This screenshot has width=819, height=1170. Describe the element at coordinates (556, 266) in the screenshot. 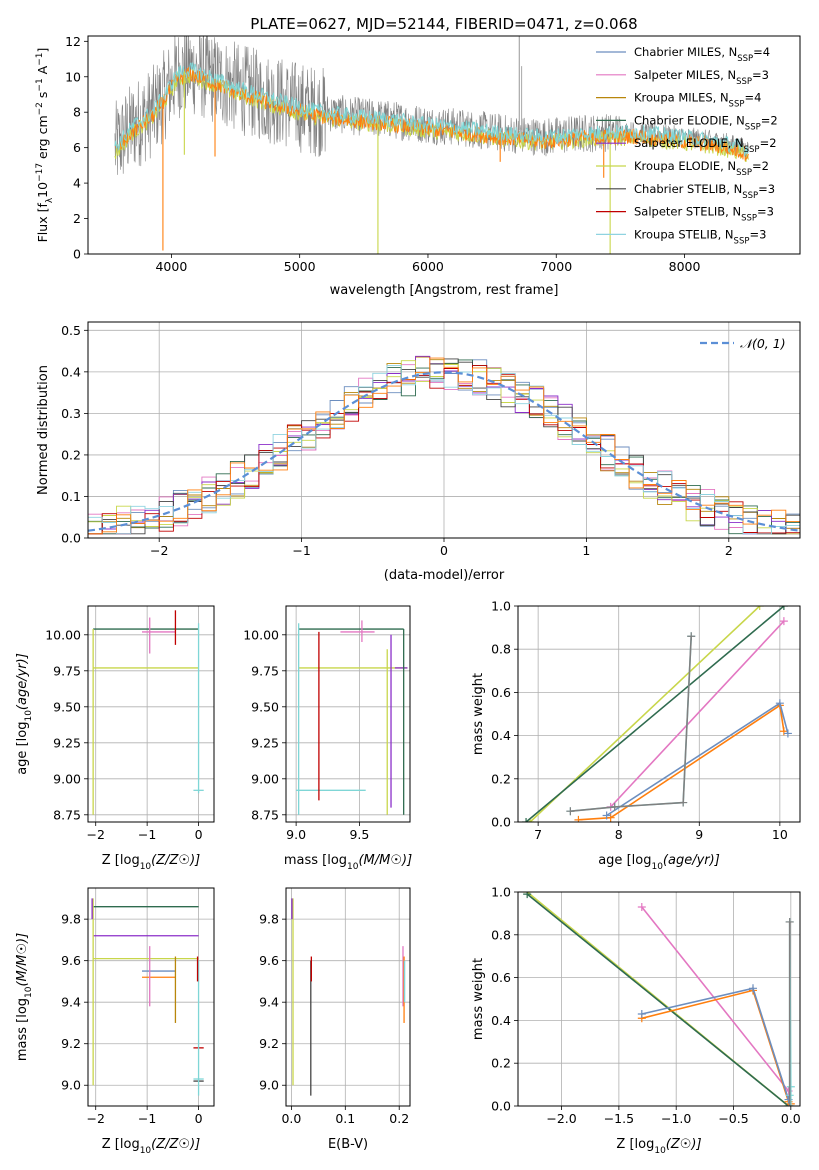

I see `x-tick-label: 7000` at that location.